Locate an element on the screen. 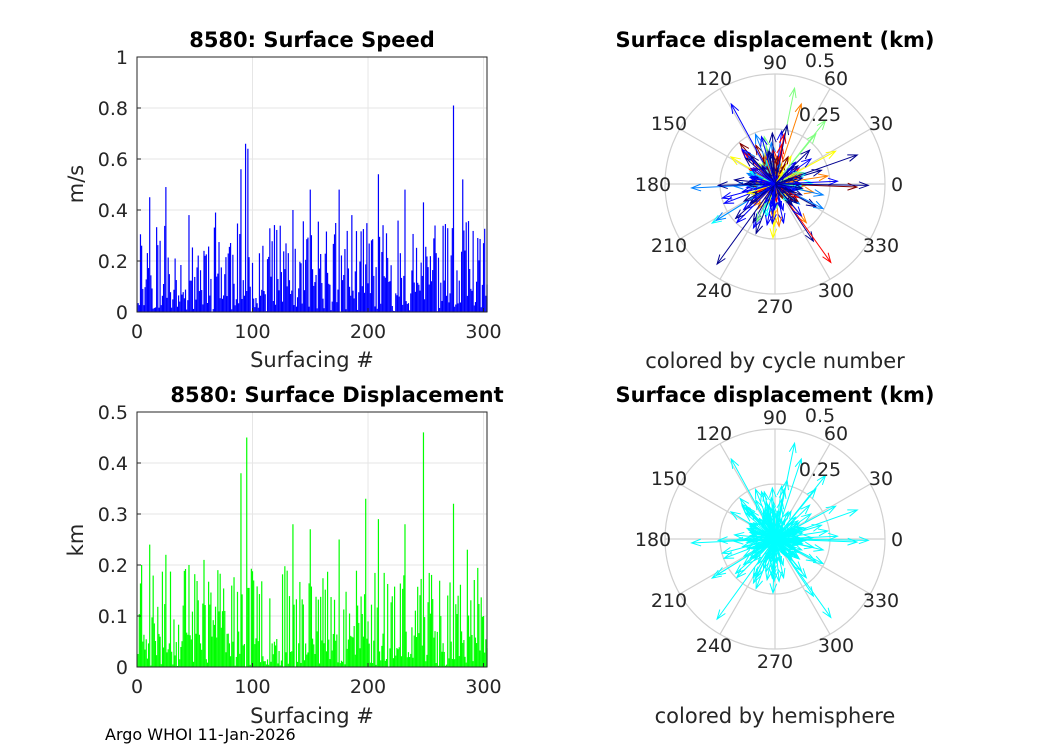  compass-hemi-theta-150: 150 is located at coordinates (669, 479).